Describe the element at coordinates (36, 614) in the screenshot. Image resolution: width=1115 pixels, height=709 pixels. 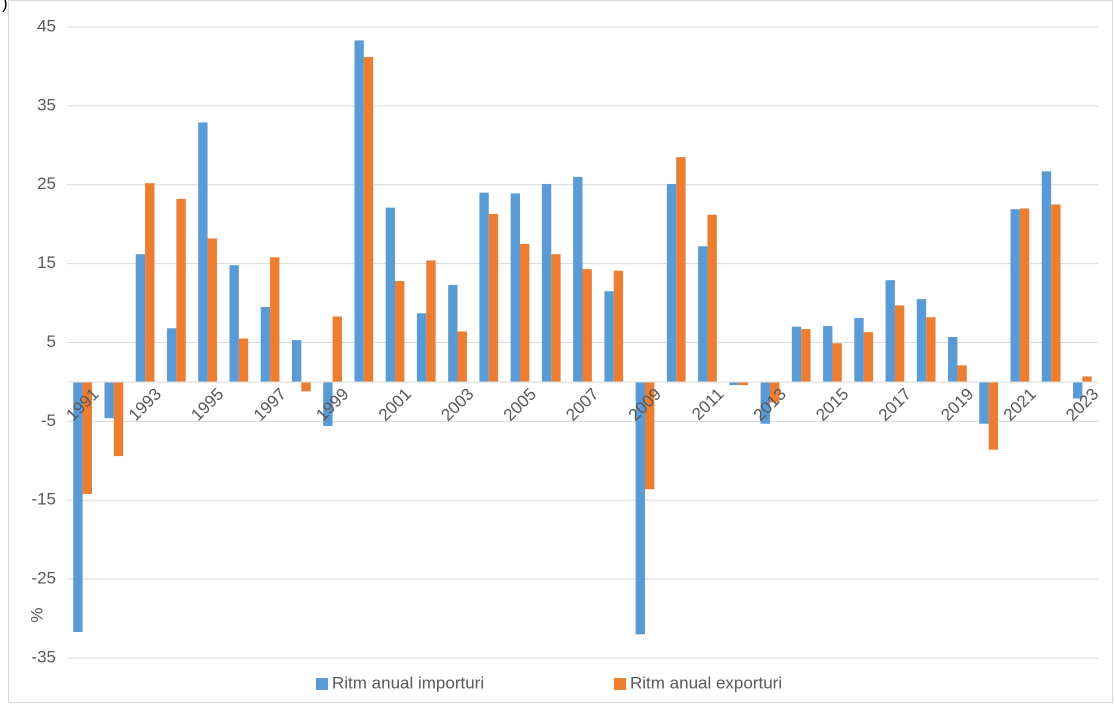
I see `y-axis-label: %` at that location.